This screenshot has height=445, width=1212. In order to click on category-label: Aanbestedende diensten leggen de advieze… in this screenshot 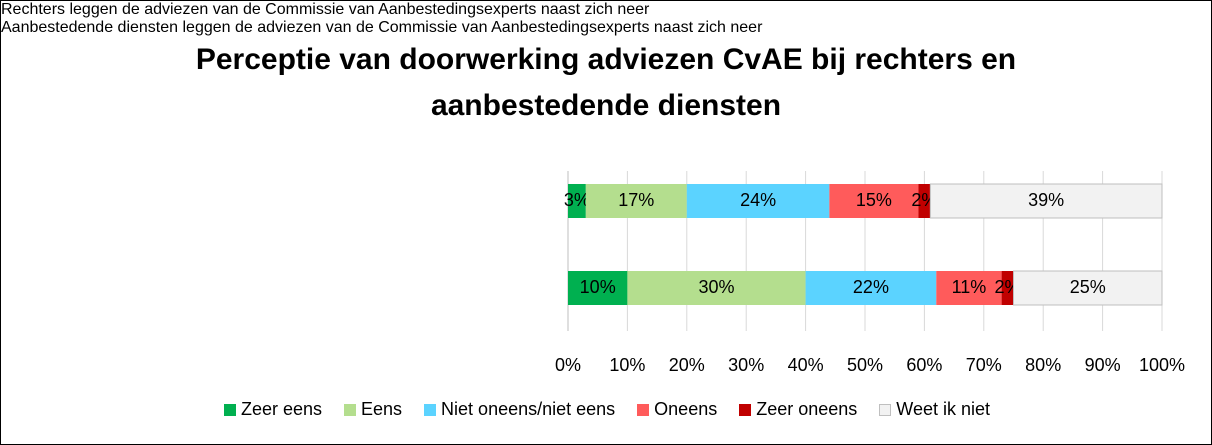, I will do `click(382, 27)`.